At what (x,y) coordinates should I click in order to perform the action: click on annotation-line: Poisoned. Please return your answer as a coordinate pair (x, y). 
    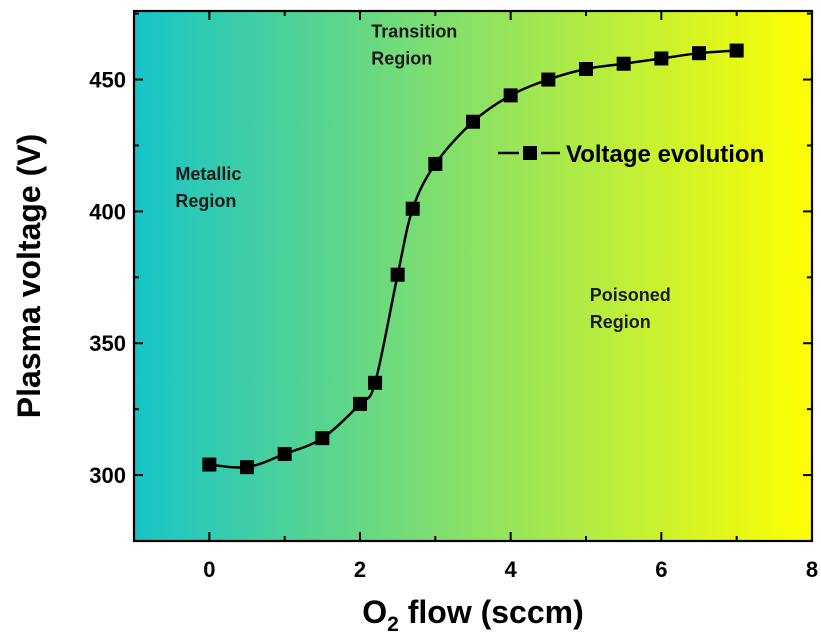
    Looking at the image, I should click on (630, 295).